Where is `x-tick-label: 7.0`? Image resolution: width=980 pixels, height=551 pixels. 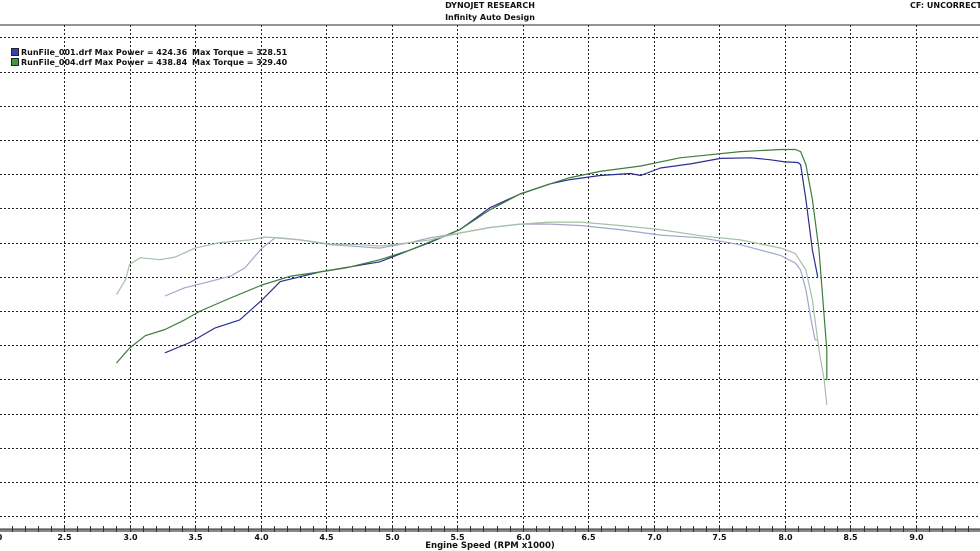
x-tick-label: 7.0 is located at coordinates (654, 537).